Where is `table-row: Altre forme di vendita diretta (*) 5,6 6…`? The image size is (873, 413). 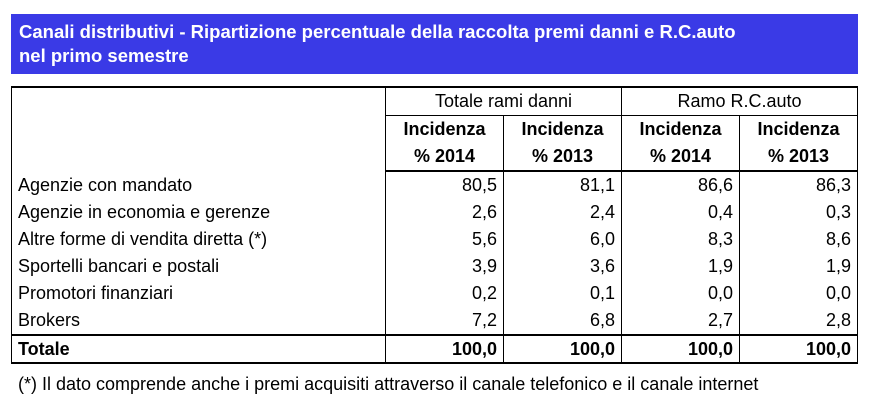
table-row: Altre forme di vendita diretta (*) 5,6 6… is located at coordinates (435, 239).